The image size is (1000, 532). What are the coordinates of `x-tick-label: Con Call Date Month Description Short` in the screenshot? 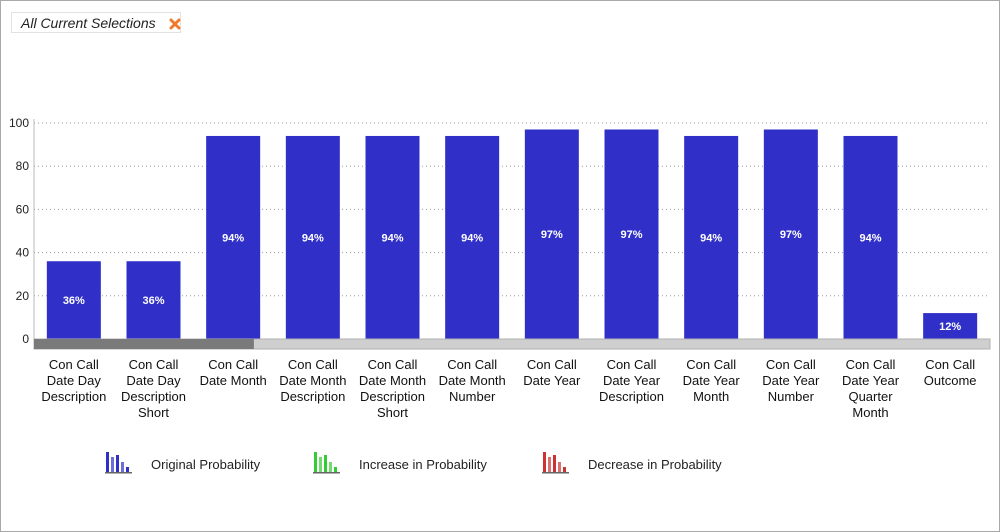 It's located at (392, 388).